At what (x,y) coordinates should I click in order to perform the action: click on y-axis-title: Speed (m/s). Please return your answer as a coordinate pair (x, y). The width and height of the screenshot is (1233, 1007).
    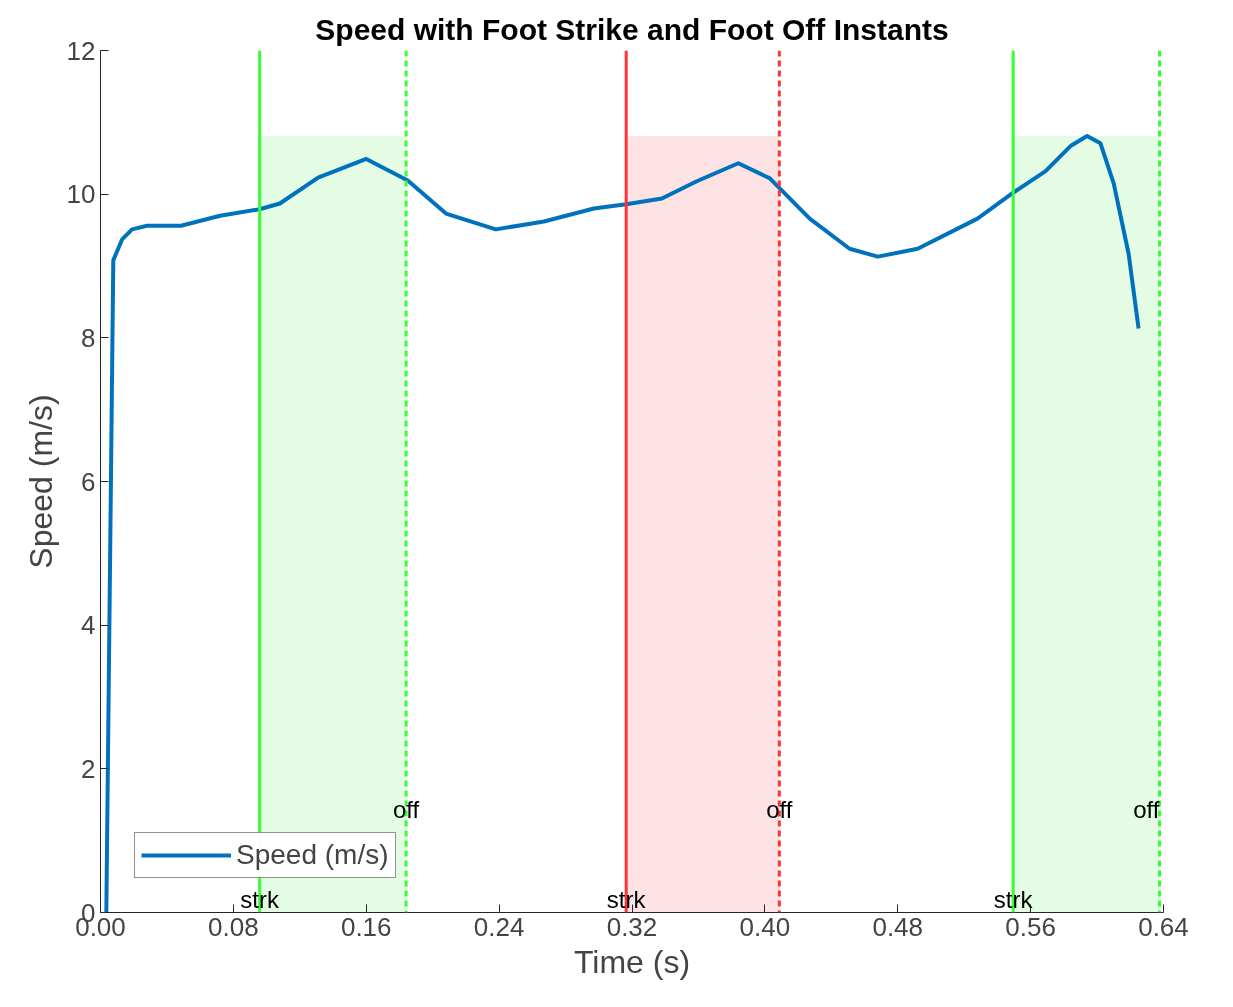
    Looking at the image, I should click on (40, 481).